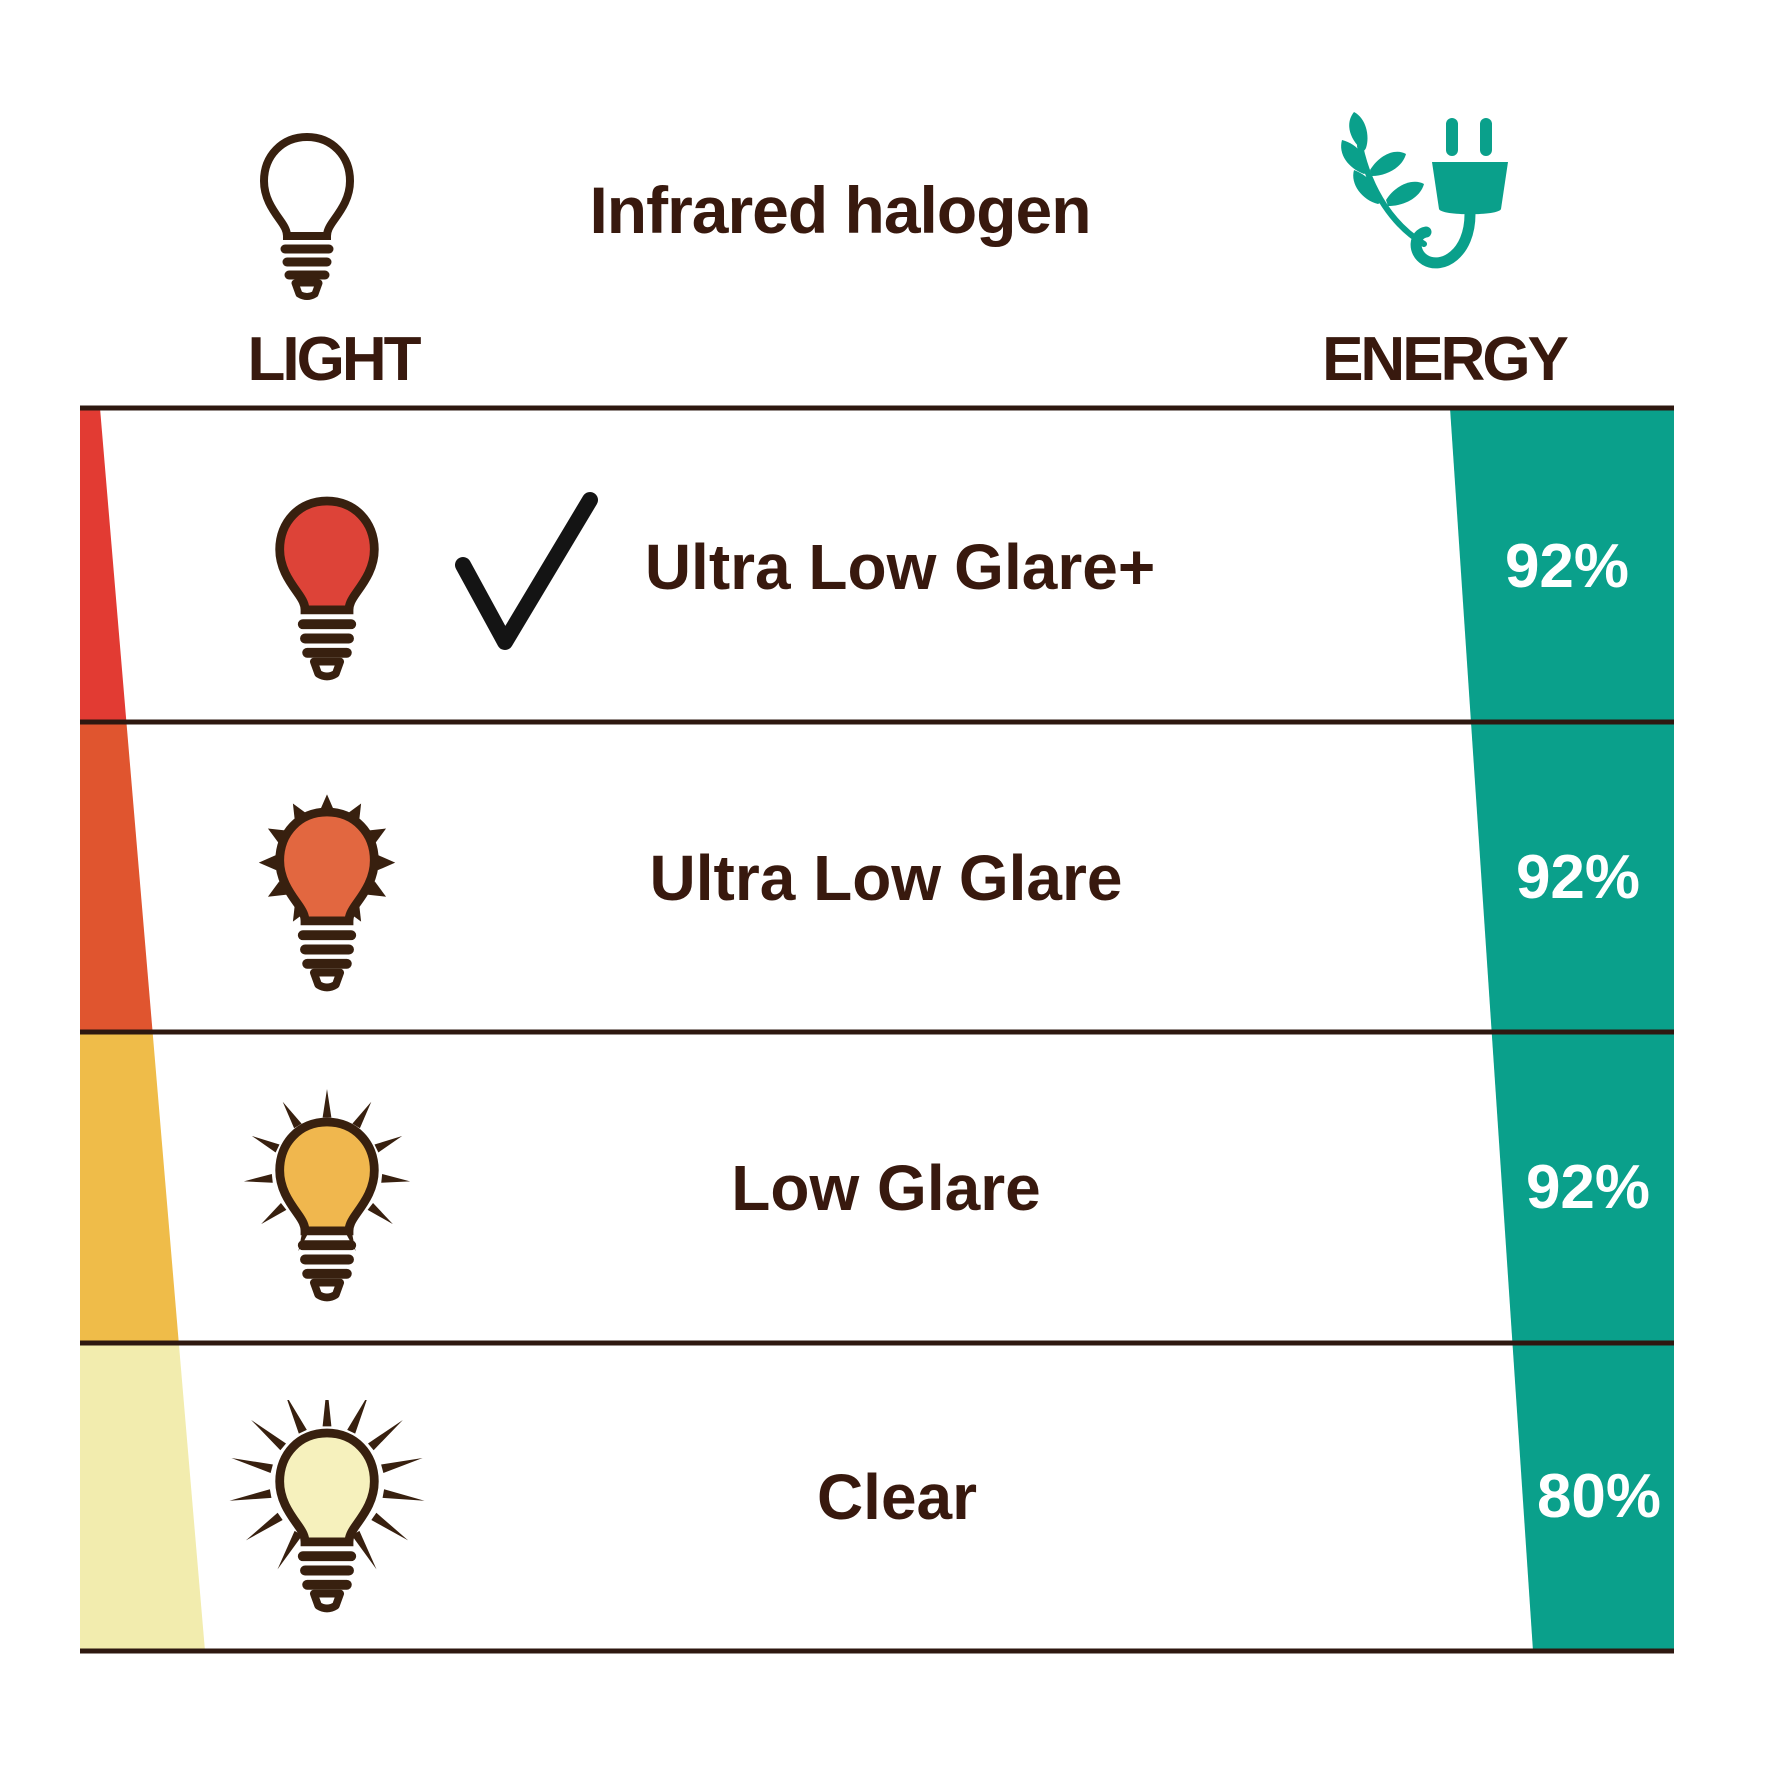  Describe the element at coordinates (307, 217) in the screenshot. I see `lightbulb-outline-icon` at that location.